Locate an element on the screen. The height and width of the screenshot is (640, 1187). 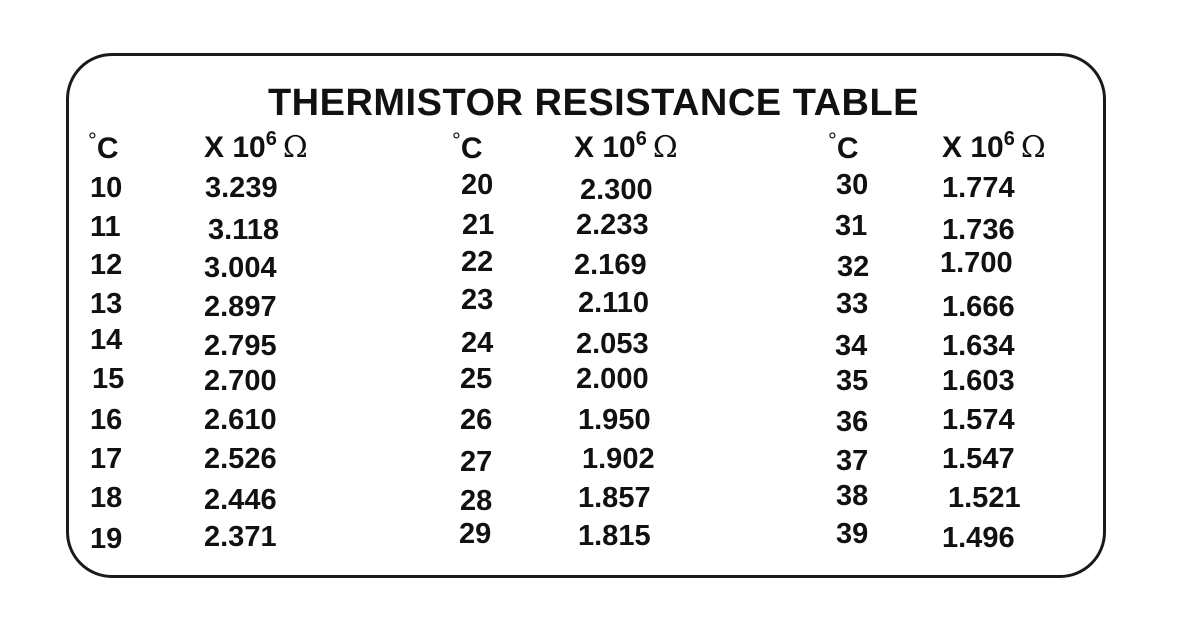
temp-cell: 32 is located at coordinates (853, 267).